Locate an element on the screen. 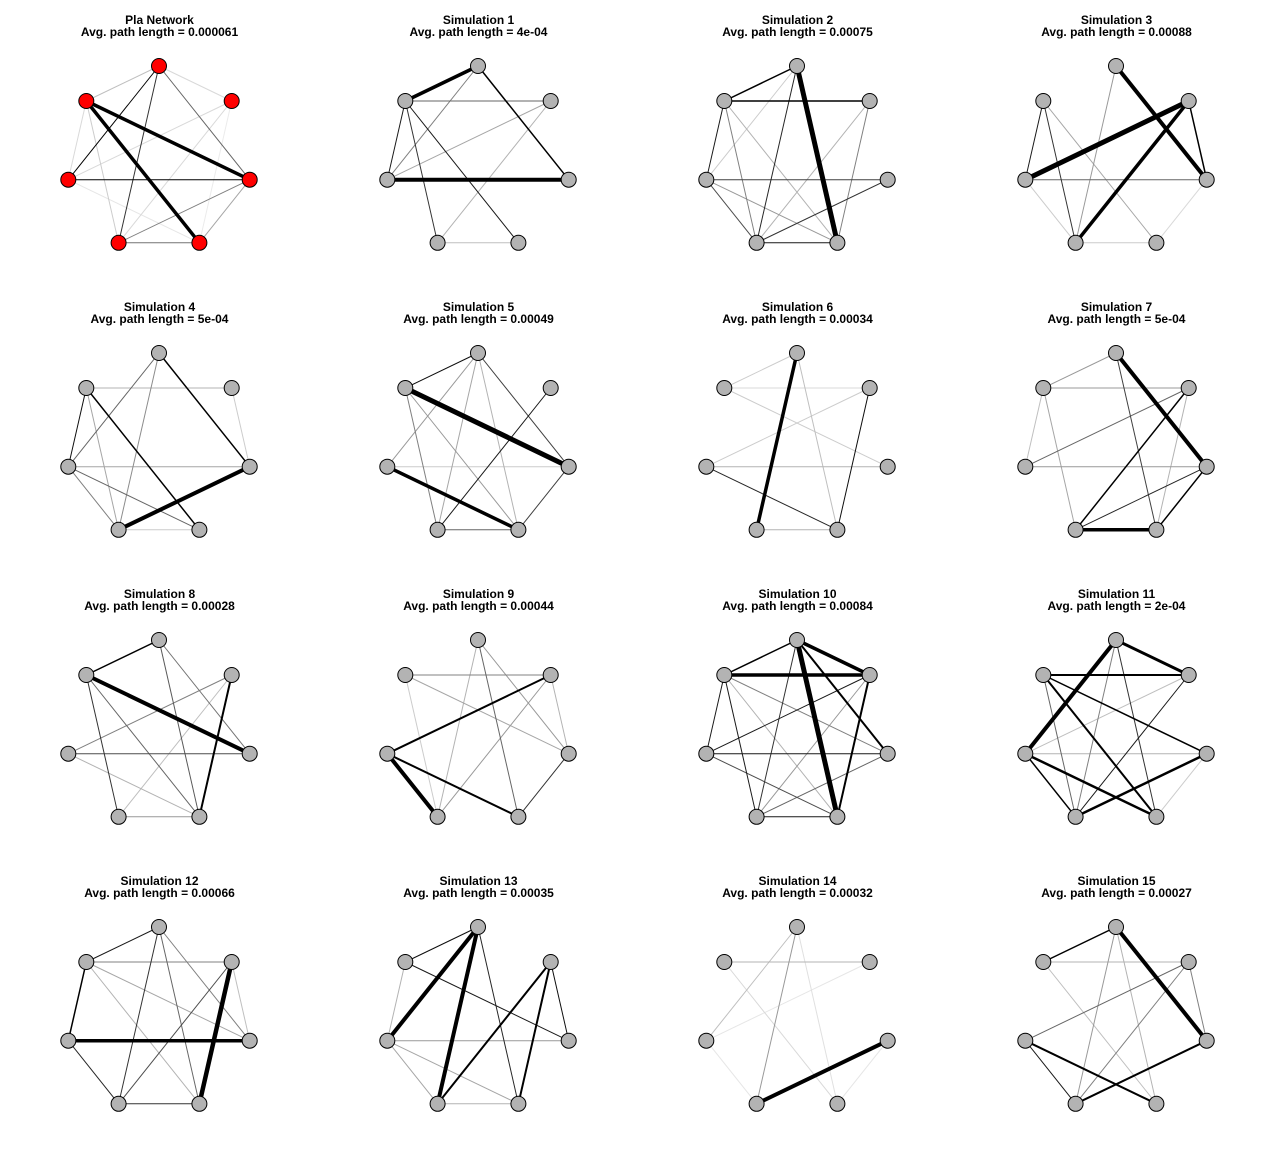  panel-path-length: Avg. path length = 0.00075 is located at coordinates (797, 32).